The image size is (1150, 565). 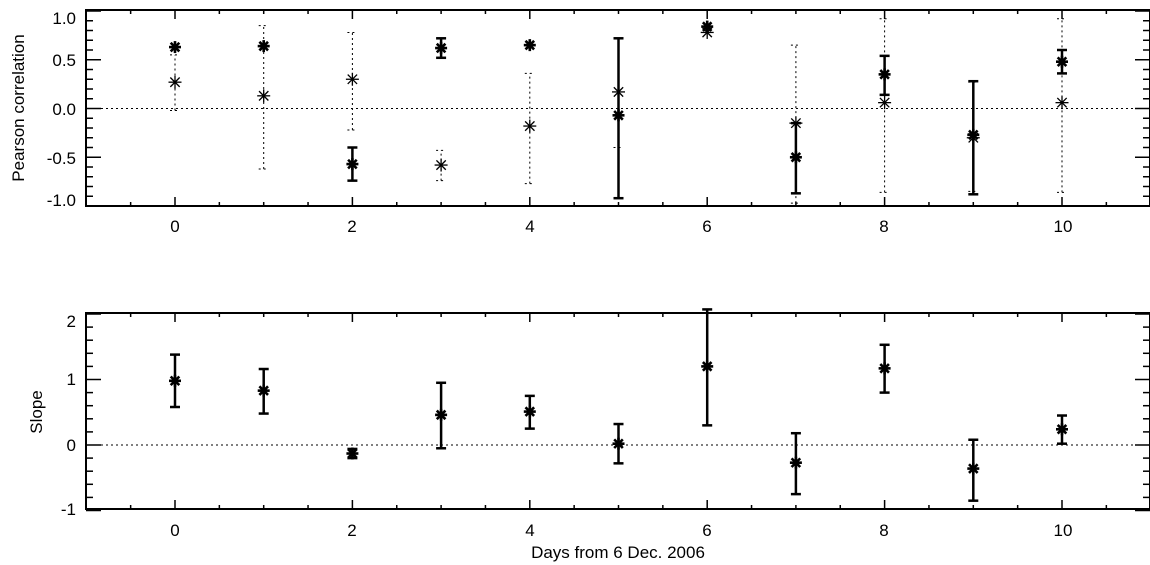 What do you see at coordinates (68, 509) in the screenshot?
I see `y-tick-label: -1` at bounding box center [68, 509].